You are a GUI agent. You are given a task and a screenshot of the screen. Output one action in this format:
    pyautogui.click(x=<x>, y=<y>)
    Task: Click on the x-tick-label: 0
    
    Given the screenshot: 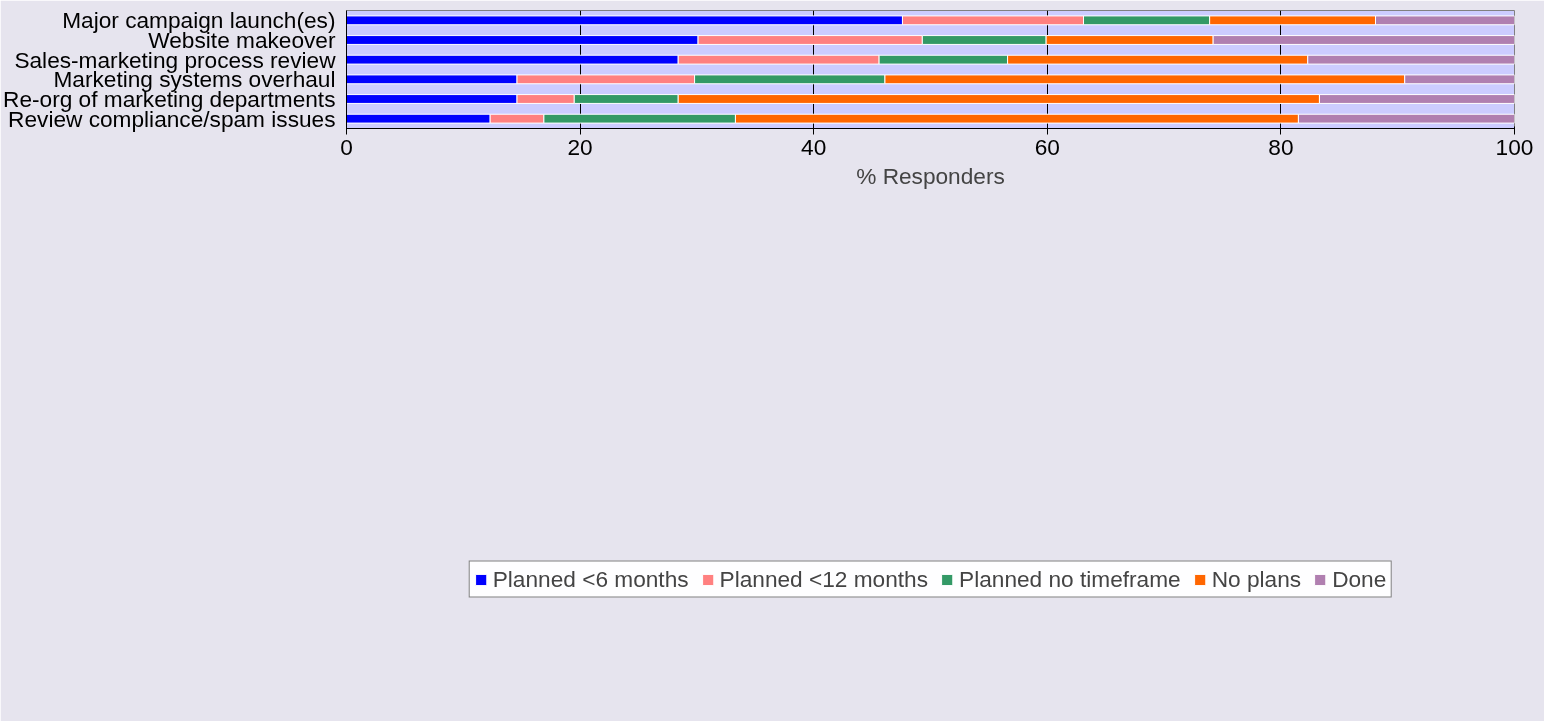 What is the action you would take?
    pyautogui.click(x=346, y=146)
    